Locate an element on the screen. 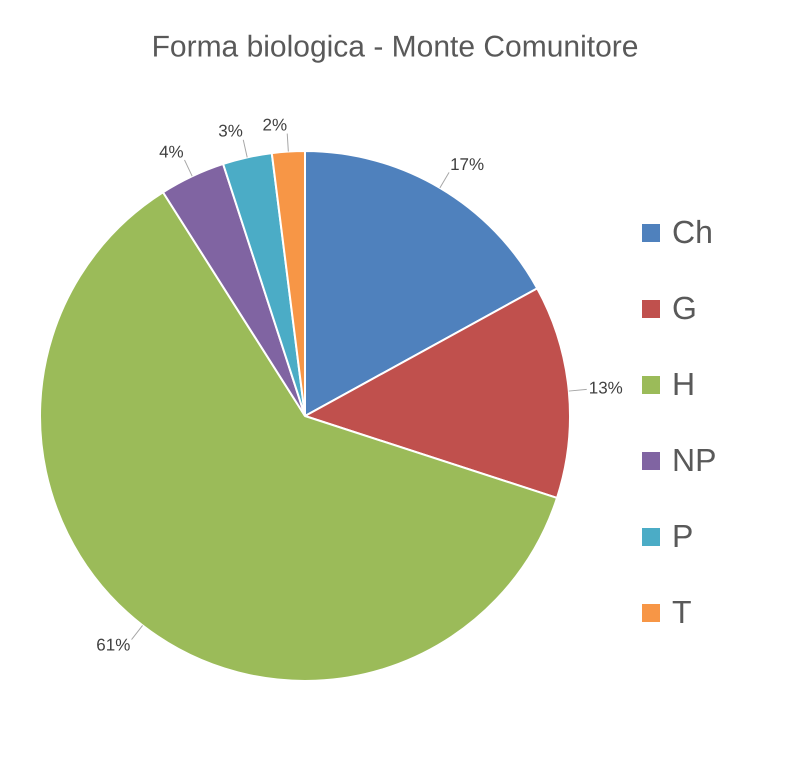  chart-title: Forma biologica - Monte Comunitore is located at coordinates (395, 47).